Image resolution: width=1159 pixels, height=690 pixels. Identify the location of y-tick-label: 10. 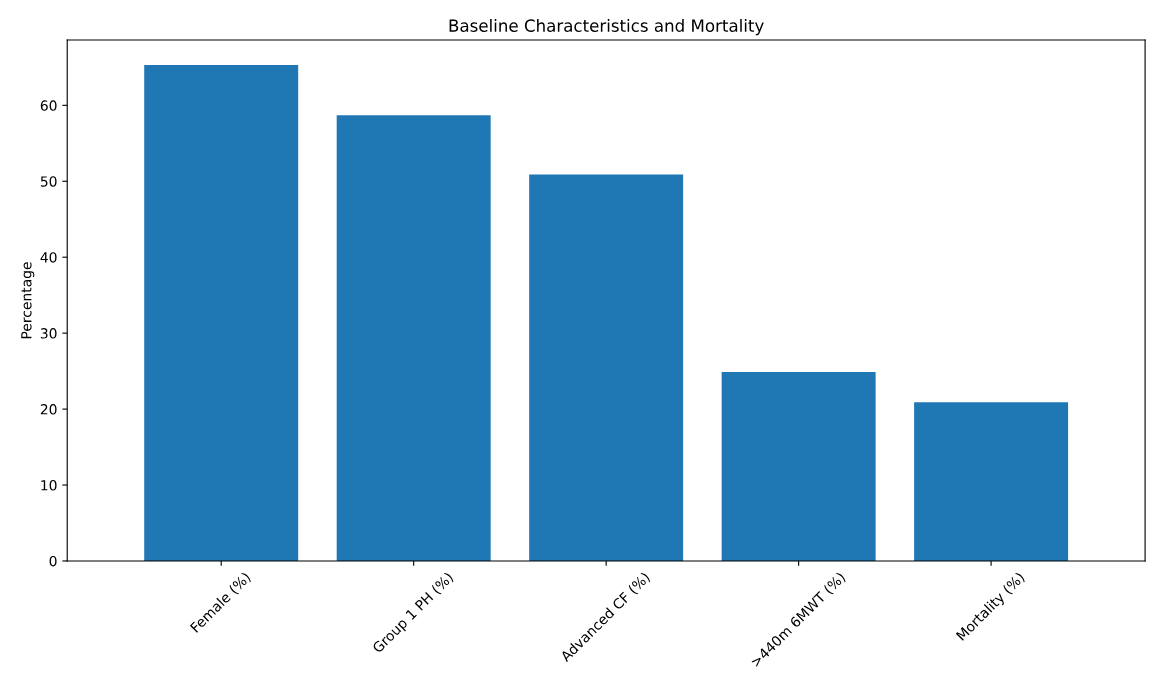
(49, 485).